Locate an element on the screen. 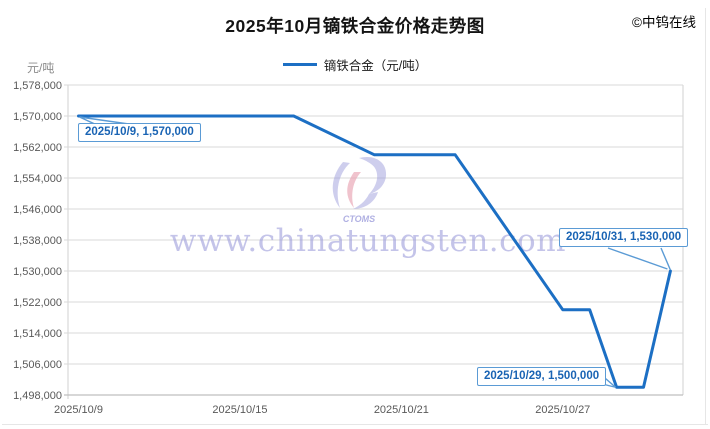 This screenshot has width=710, height=429. y-tick-label: 1,530,000 is located at coordinates (37, 272).